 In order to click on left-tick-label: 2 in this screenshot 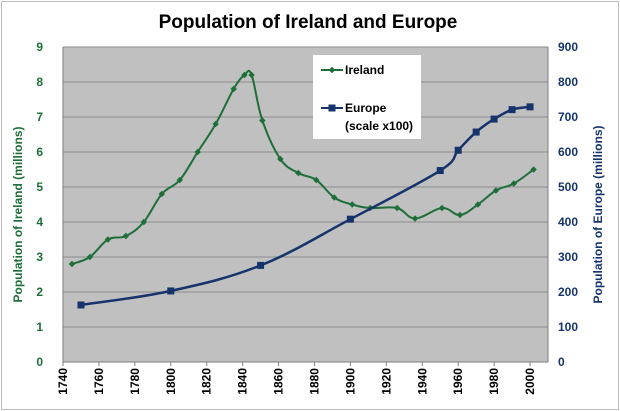, I will do `click(39, 292)`.